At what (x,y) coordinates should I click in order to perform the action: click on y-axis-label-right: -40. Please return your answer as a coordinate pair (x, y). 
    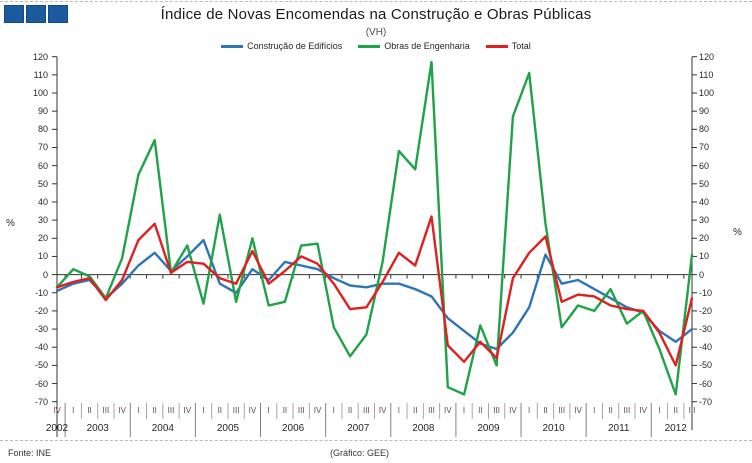
    Looking at the image, I should click on (706, 347).